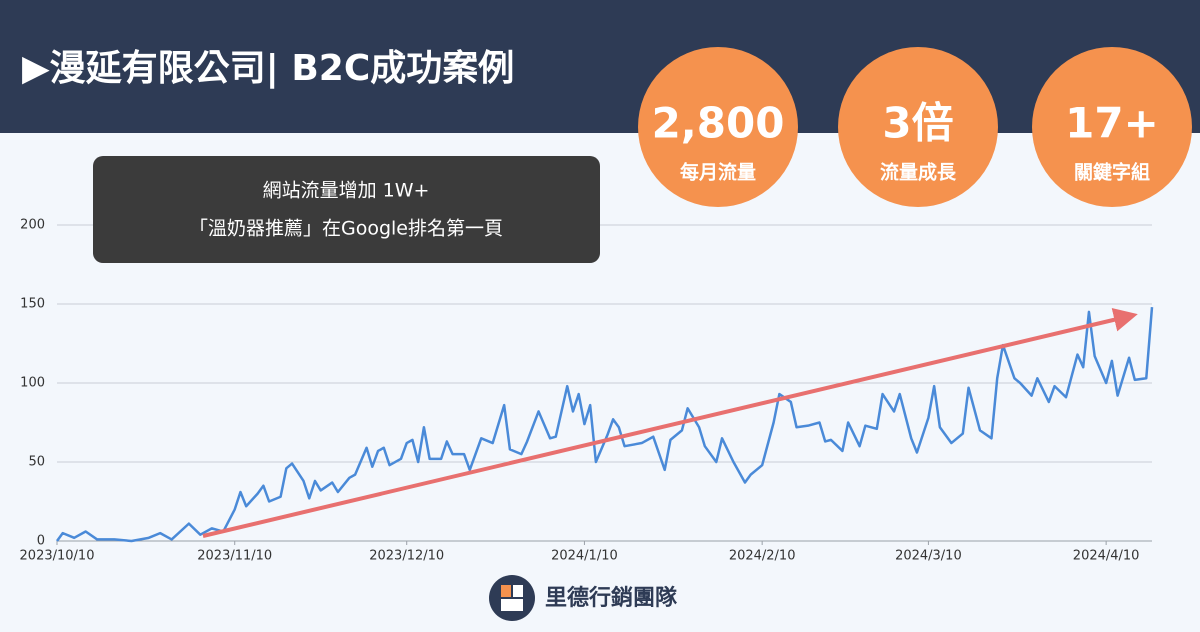 This screenshot has height=632, width=1200. What do you see at coordinates (1112, 172) in the screenshot?
I see `stat-label: 關鍵字組` at bounding box center [1112, 172].